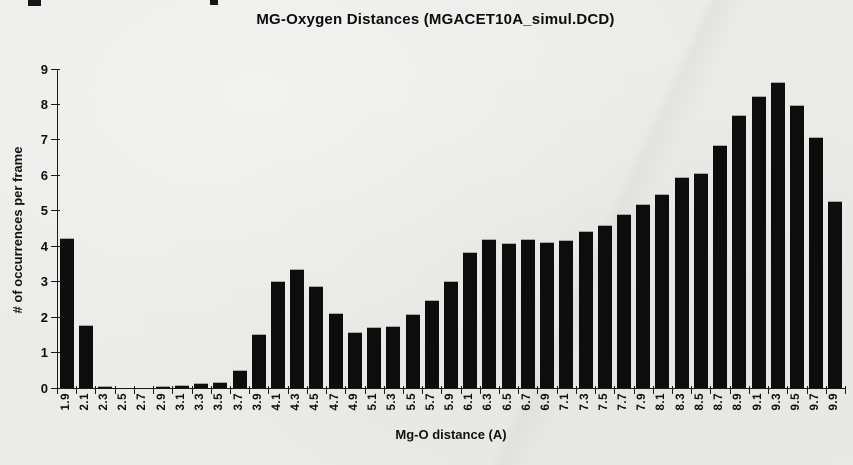 This screenshot has width=853, height=465. What do you see at coordinates (373, 402) in the screenshot?
I see `x-tick-label: 5.1` at bounding box center [373, 402].